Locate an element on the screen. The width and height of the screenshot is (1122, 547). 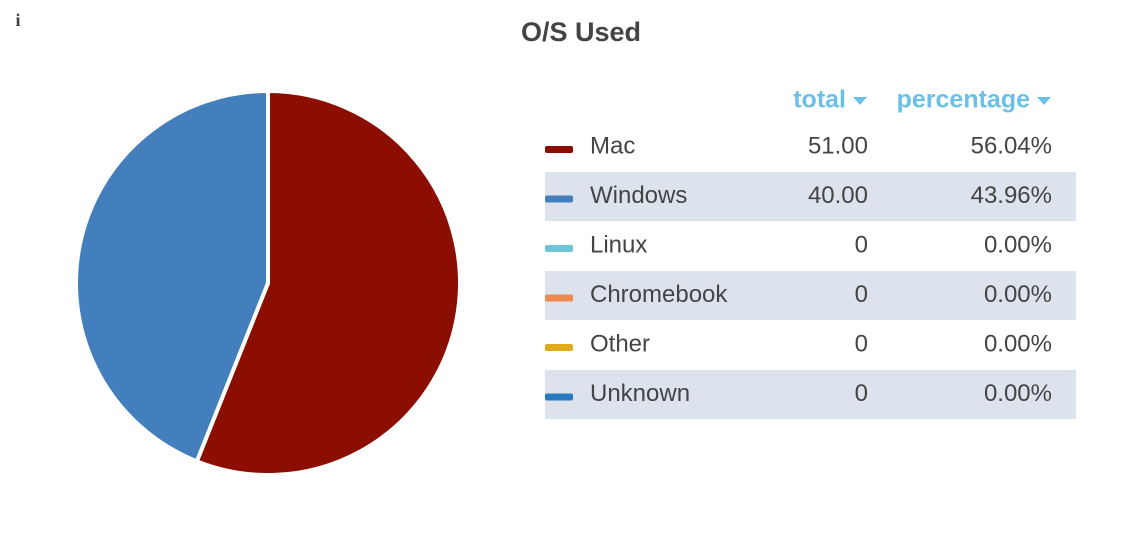
legend-label: Windows is located at coordinates (638, 195).